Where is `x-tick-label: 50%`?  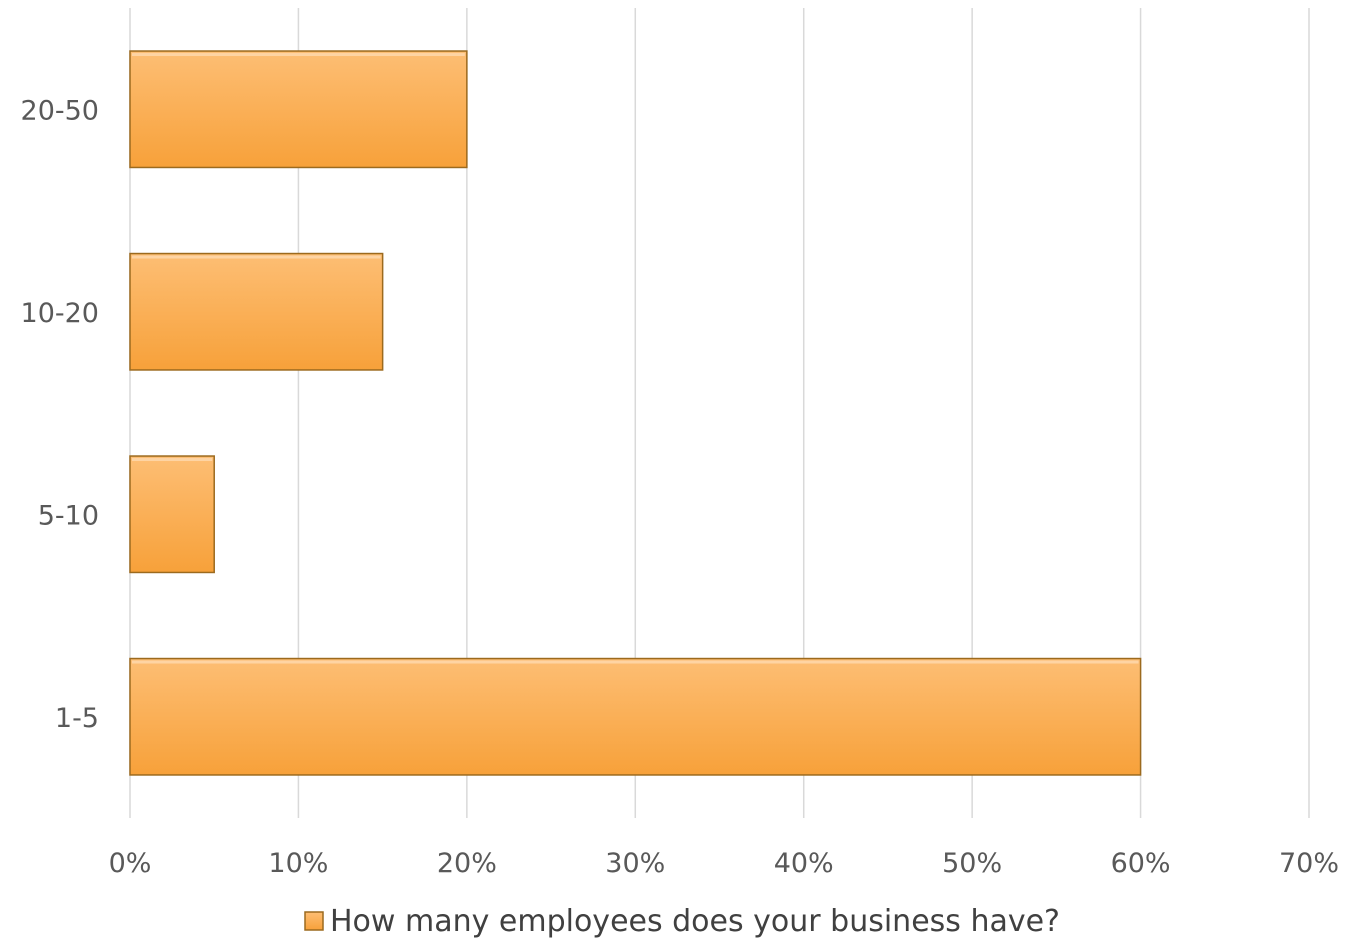
x-tick-label: 50% is located at coordinates (972, 863).